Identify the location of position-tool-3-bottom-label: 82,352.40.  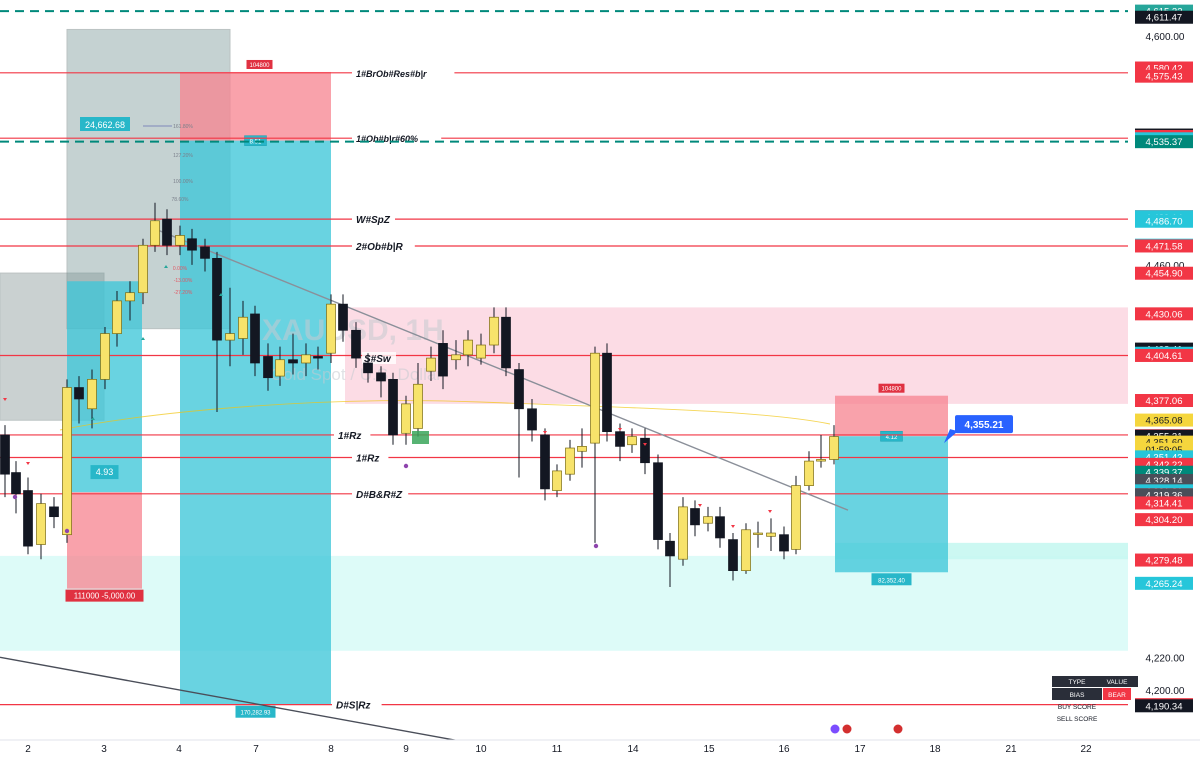
(891, 581).